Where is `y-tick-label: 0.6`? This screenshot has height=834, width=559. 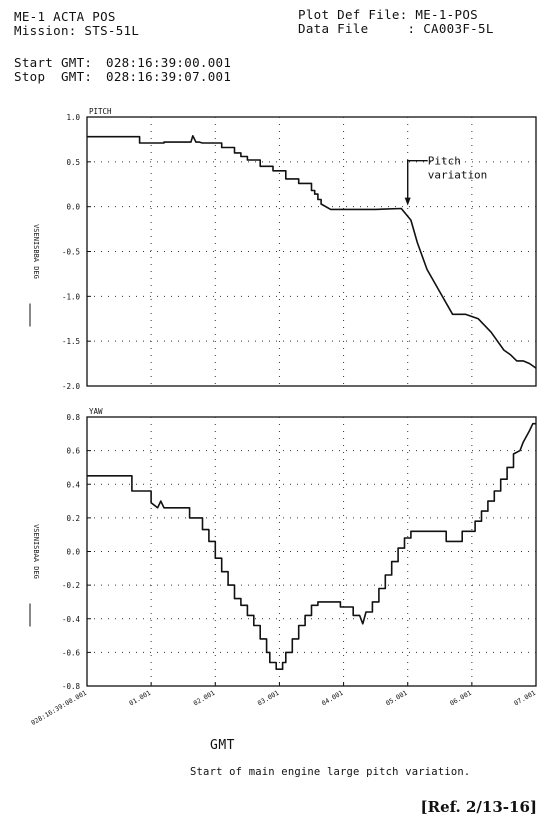 y-tick-label: 0.6 is located at coordinates (73, 451).